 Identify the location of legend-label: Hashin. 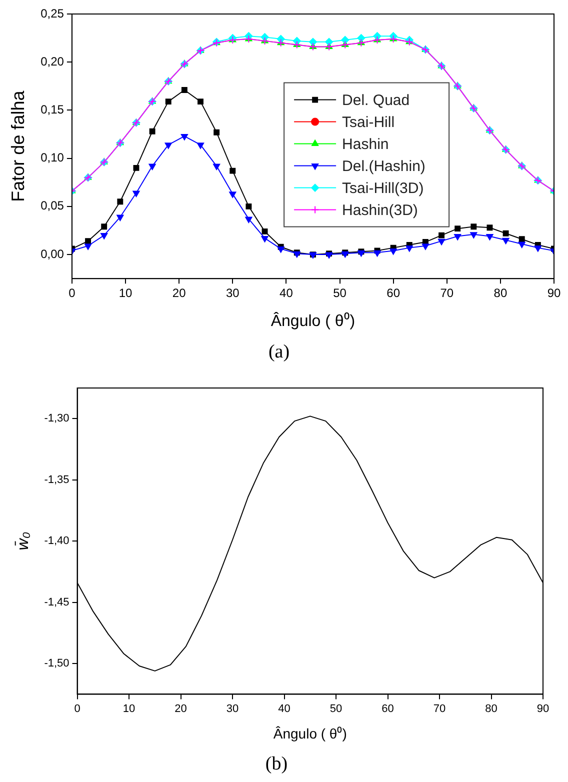
(365, 144).